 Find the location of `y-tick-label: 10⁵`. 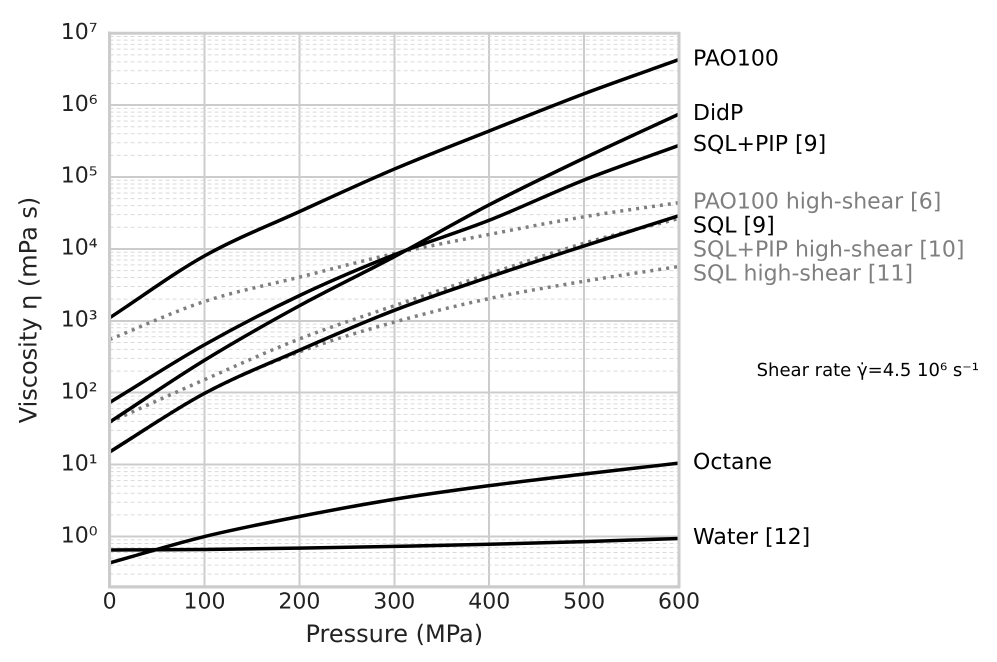

y-tick-label: 10⁵ is located at coordinates (79, 176).